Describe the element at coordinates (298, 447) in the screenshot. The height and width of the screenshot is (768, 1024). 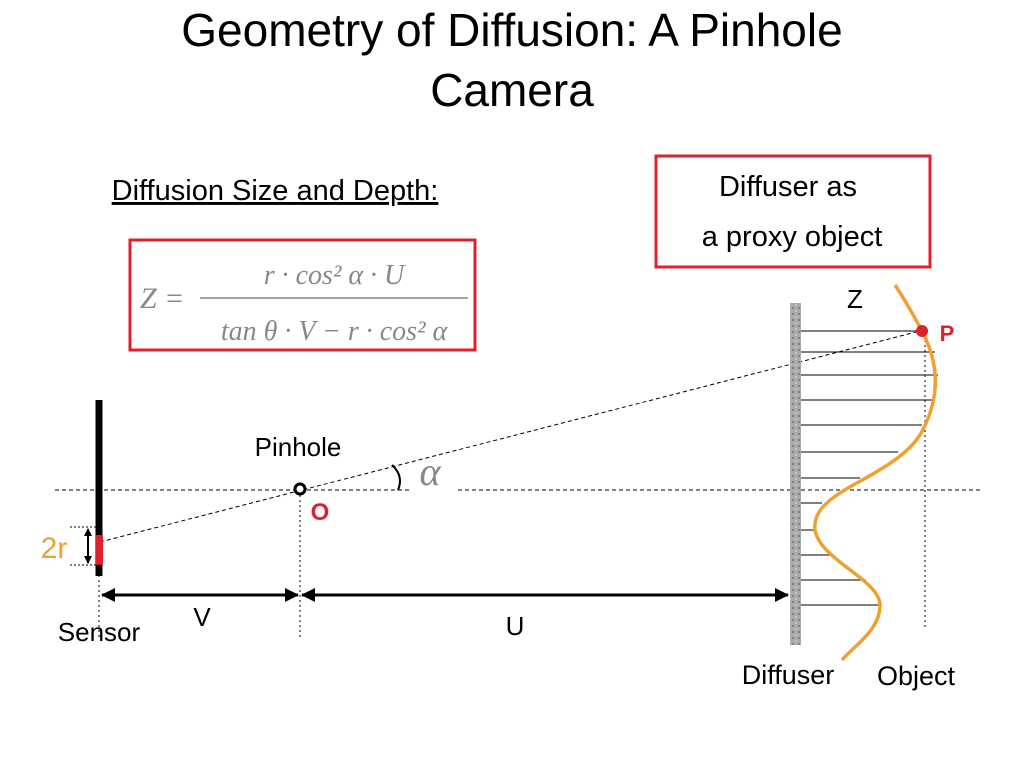
I see `pinhole-label: Pinhole` at that location.